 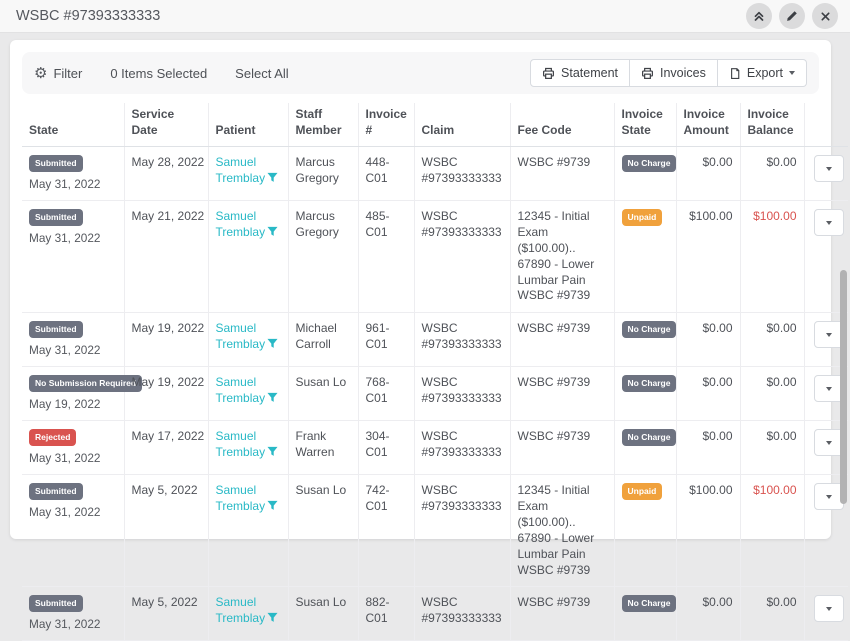 I want to click on close-icon, so click(x=825, y=16).